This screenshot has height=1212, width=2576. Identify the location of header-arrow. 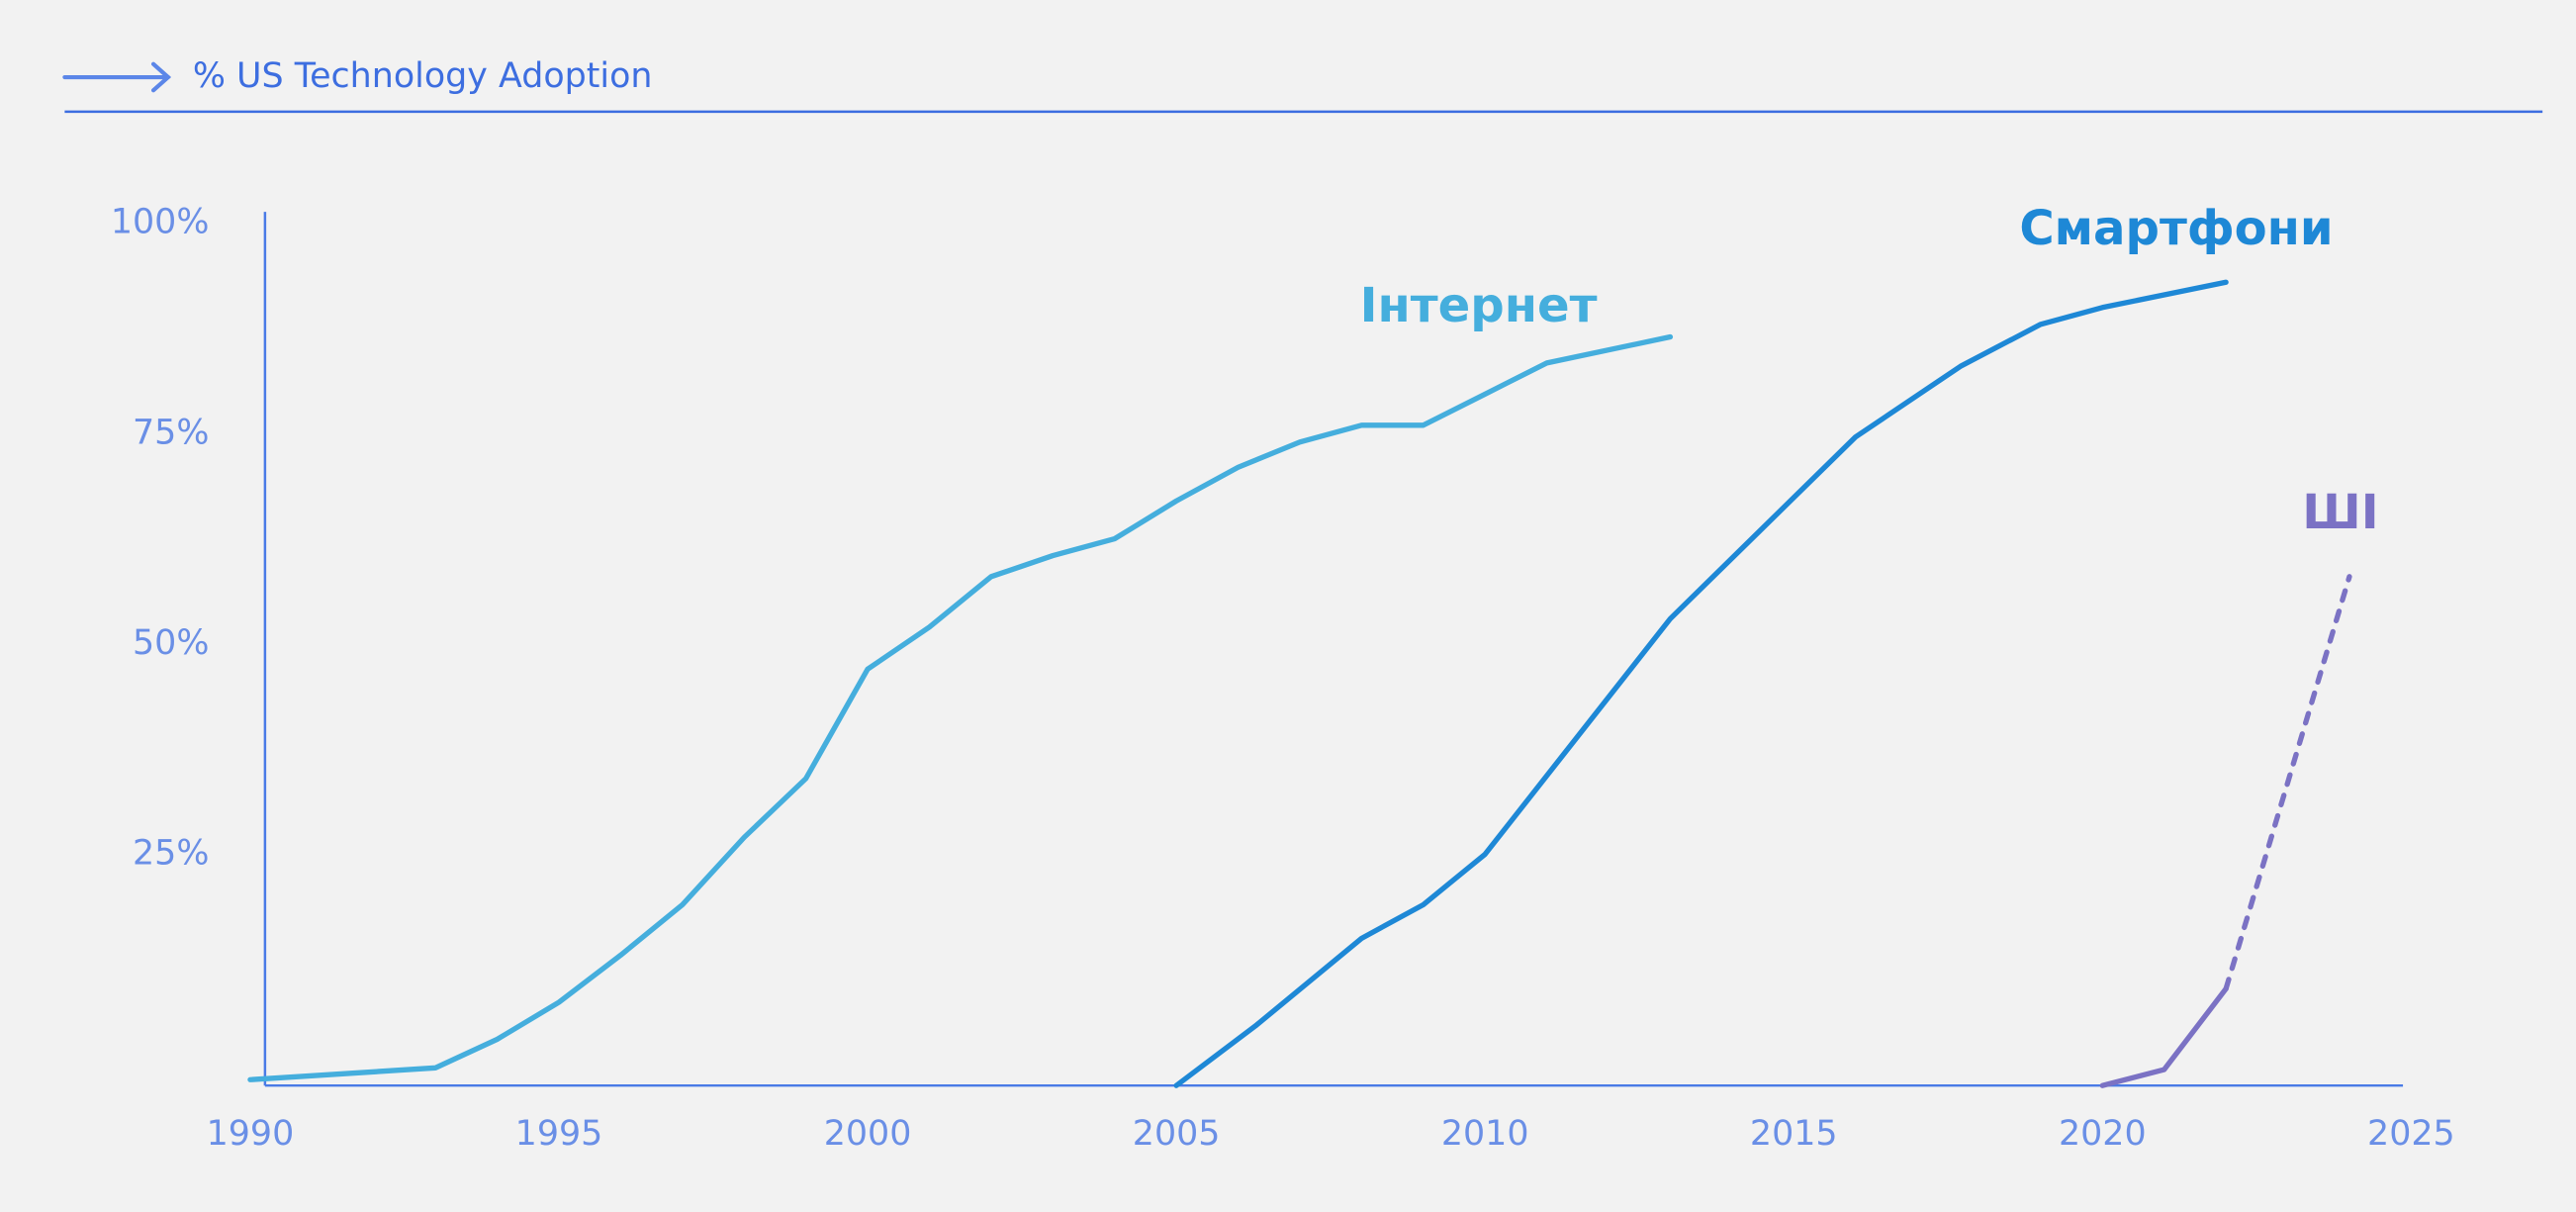
(117, 77).